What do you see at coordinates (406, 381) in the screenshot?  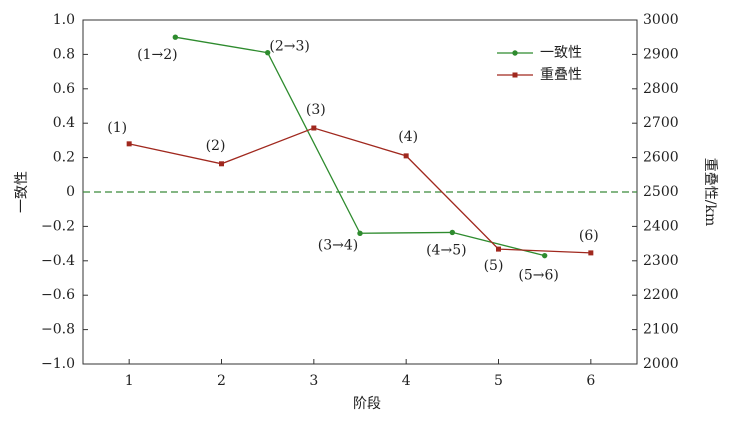 I see `x-tick-label: 4` at bounding box center [406, 381].